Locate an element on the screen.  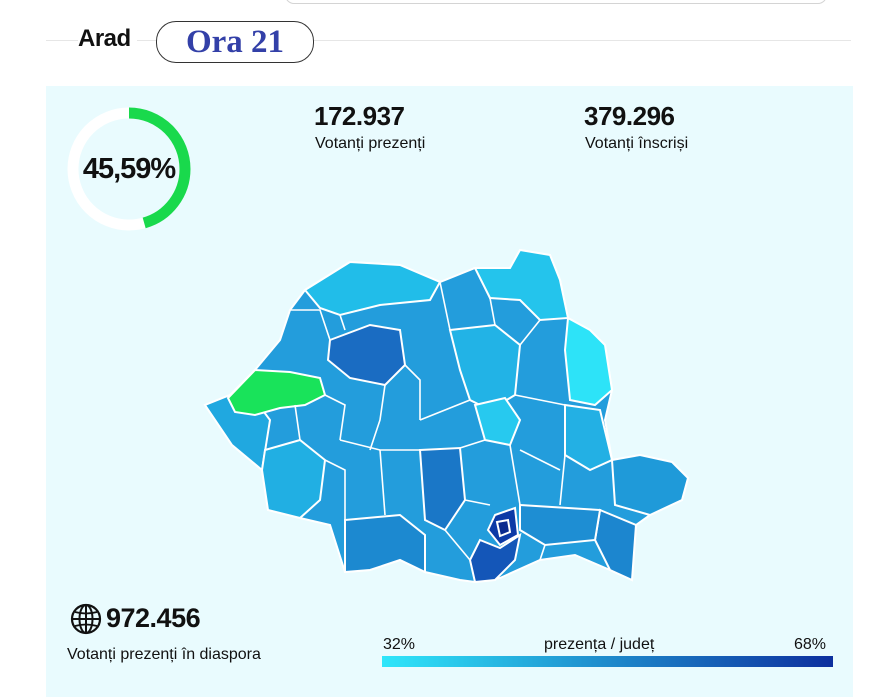
header-divider is located at coordinates (448, 40).